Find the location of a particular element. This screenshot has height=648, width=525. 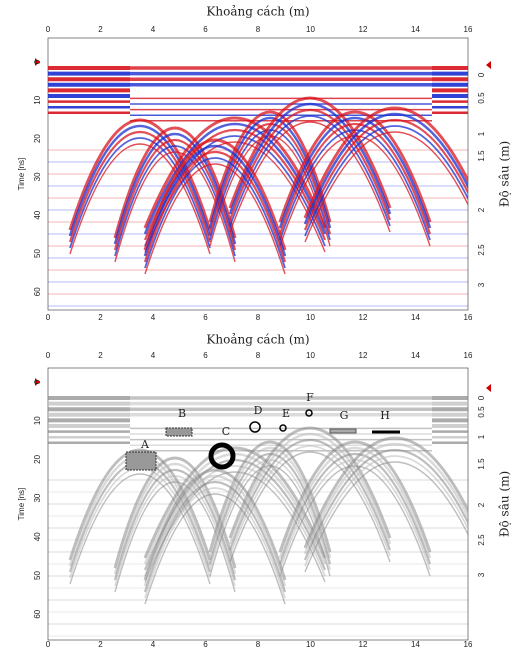

target-f is located at coordinates (309, 413).